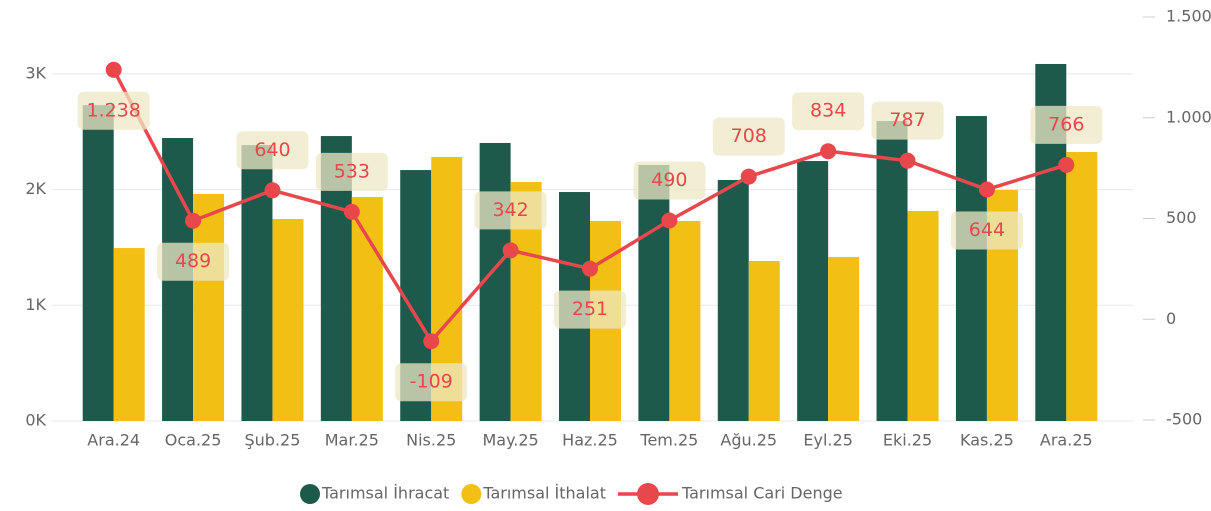 This screenshot has height=511, width=1211. I want to click on data-label: 766, so click(1066, 124).